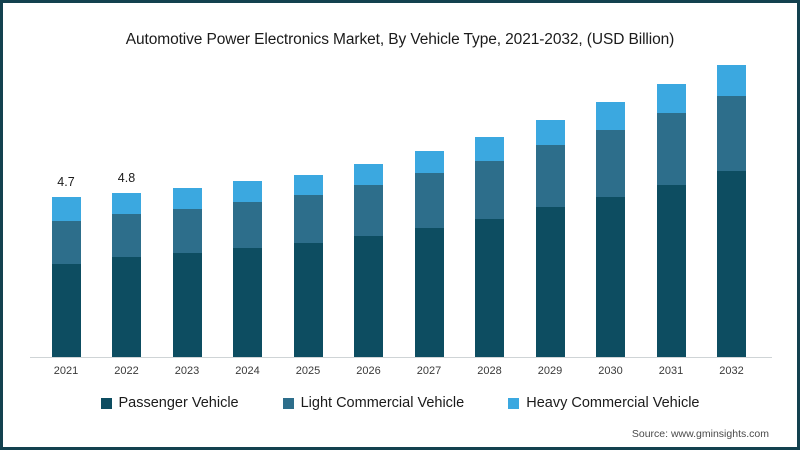 This screenshot has width=800, height=450. Describe the element at coordinates (187, 231) in the screenshot. I see `bar-segment-2023-light-commercial-vehicle` at that location.